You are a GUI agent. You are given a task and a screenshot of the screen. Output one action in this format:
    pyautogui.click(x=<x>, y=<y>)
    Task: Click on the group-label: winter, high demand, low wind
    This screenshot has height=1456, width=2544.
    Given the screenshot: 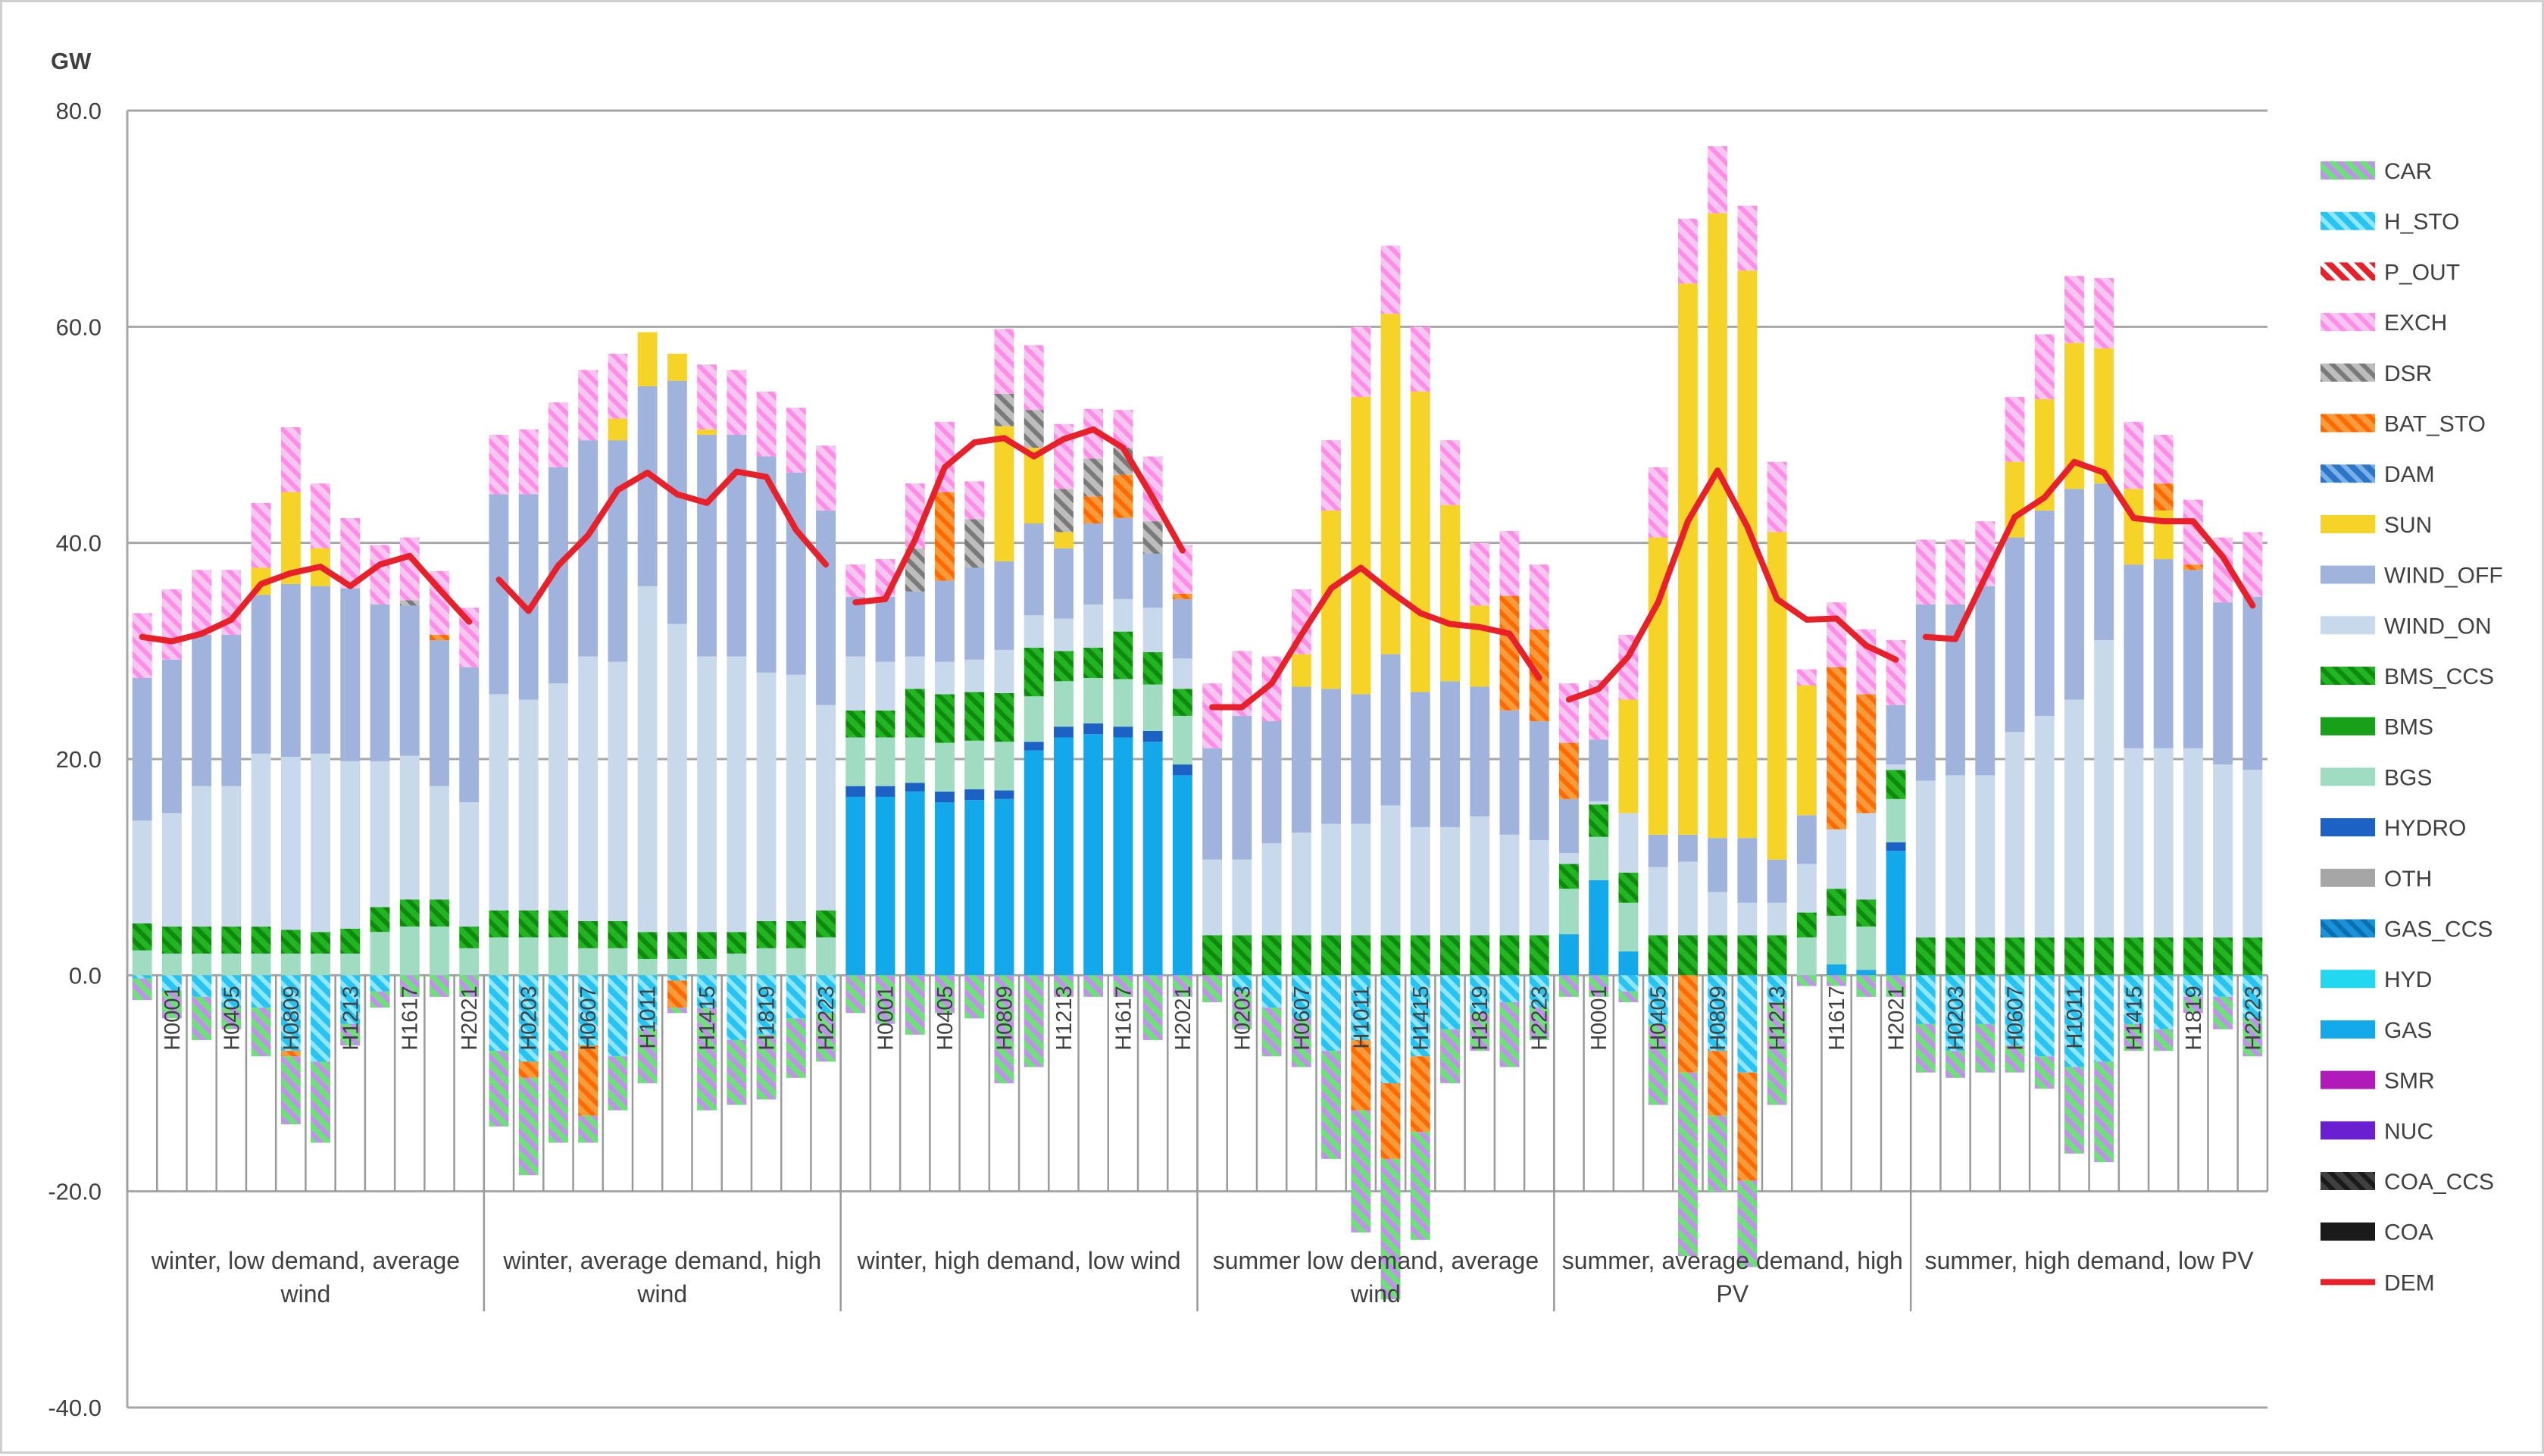 What is the action you would take?
    pyautogui.click(x=1019, y=1260)
    